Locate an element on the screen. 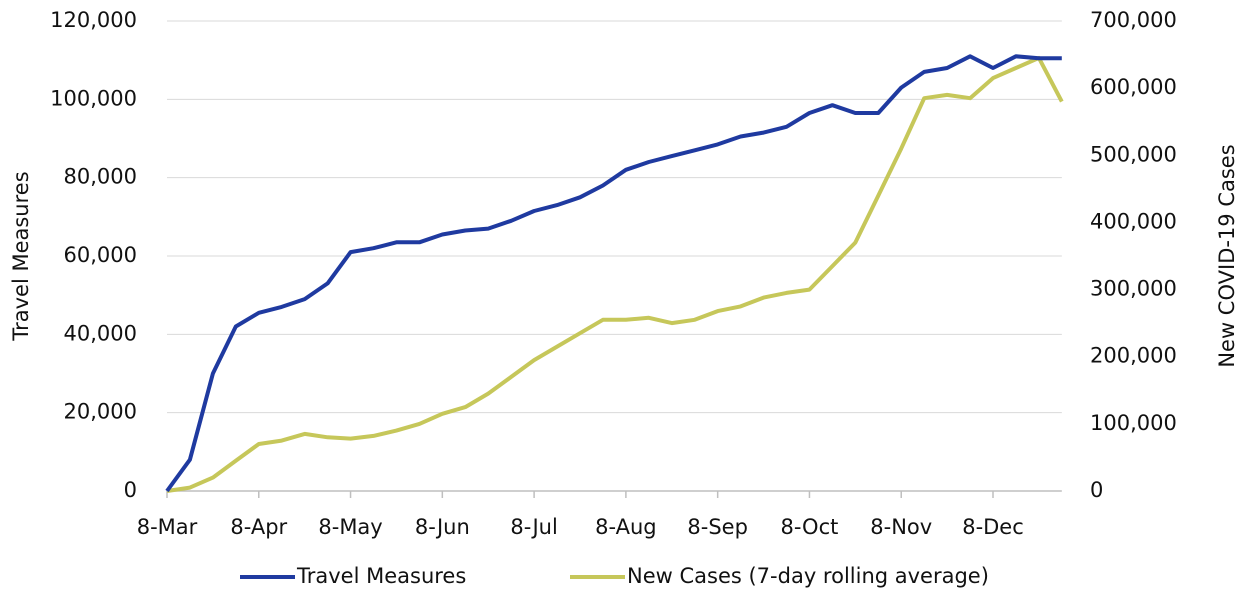 Image resolution: width=1246 pixels, height=597 pixels. x-tick-label: 8-Jul is located at coordinates (533, 527).